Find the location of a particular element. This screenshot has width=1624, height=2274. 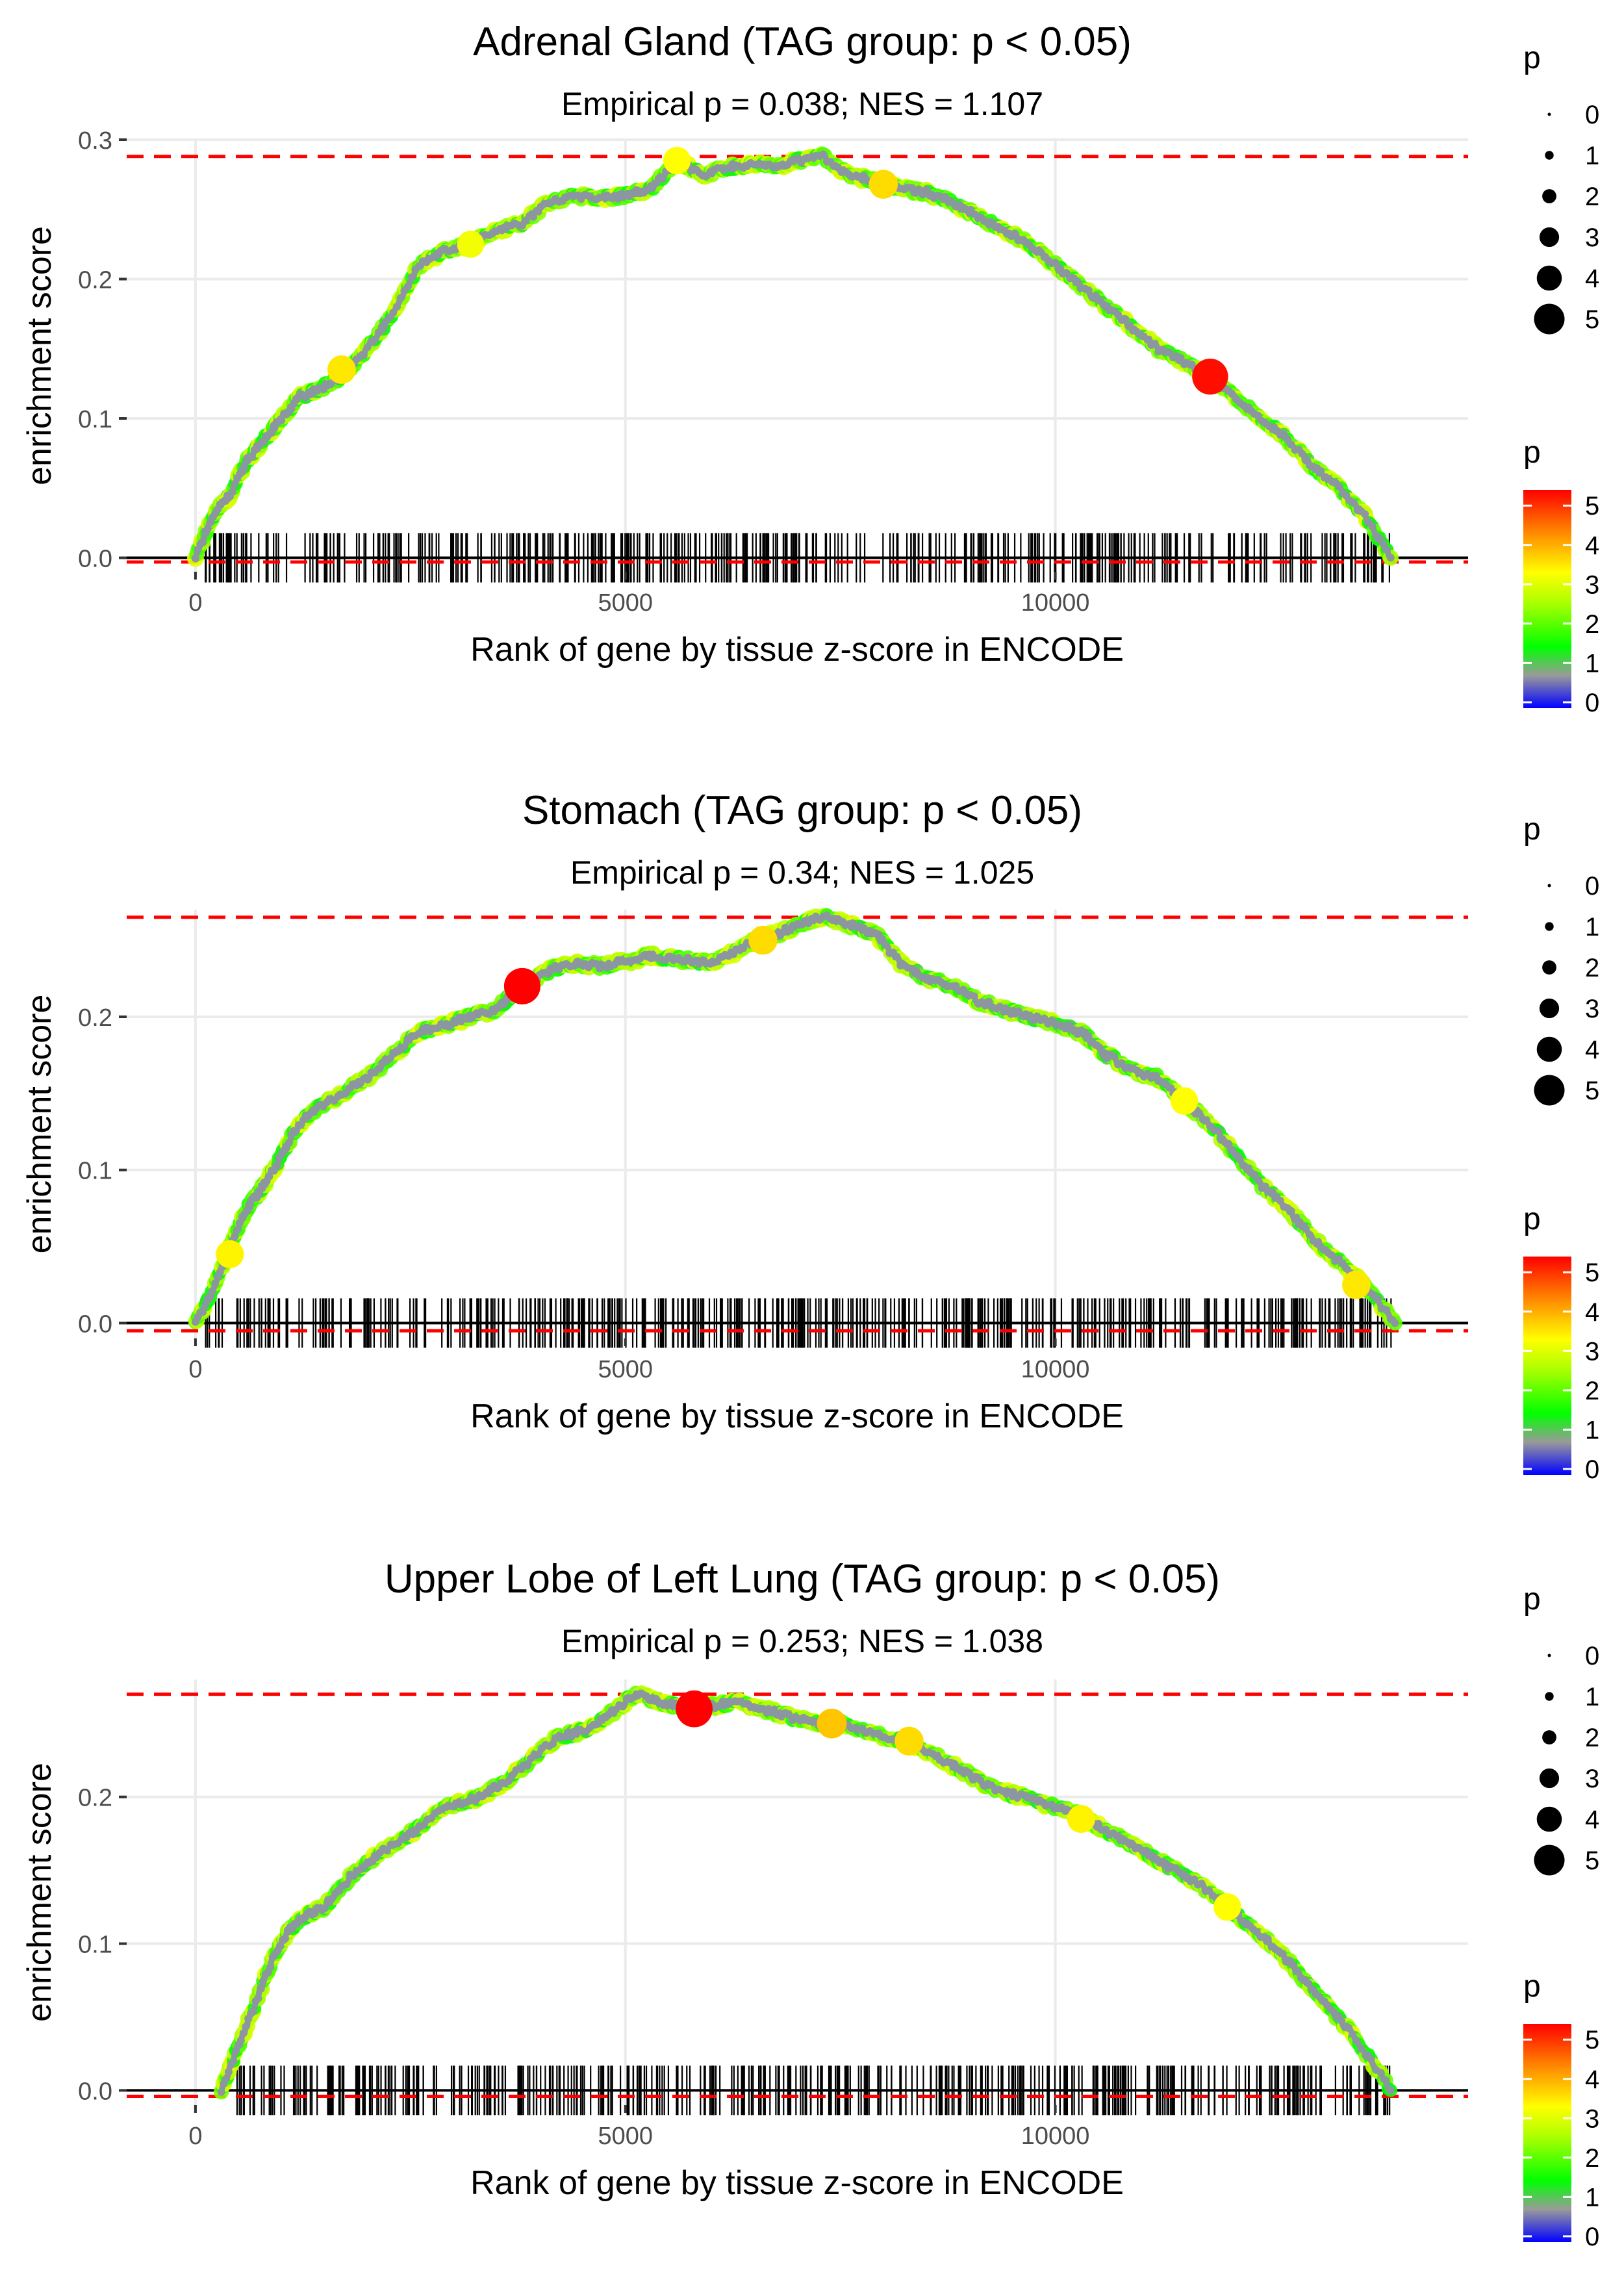

chart-title: Stomach (TAG group: p < 0.05) is located at coordinates (802, 810).